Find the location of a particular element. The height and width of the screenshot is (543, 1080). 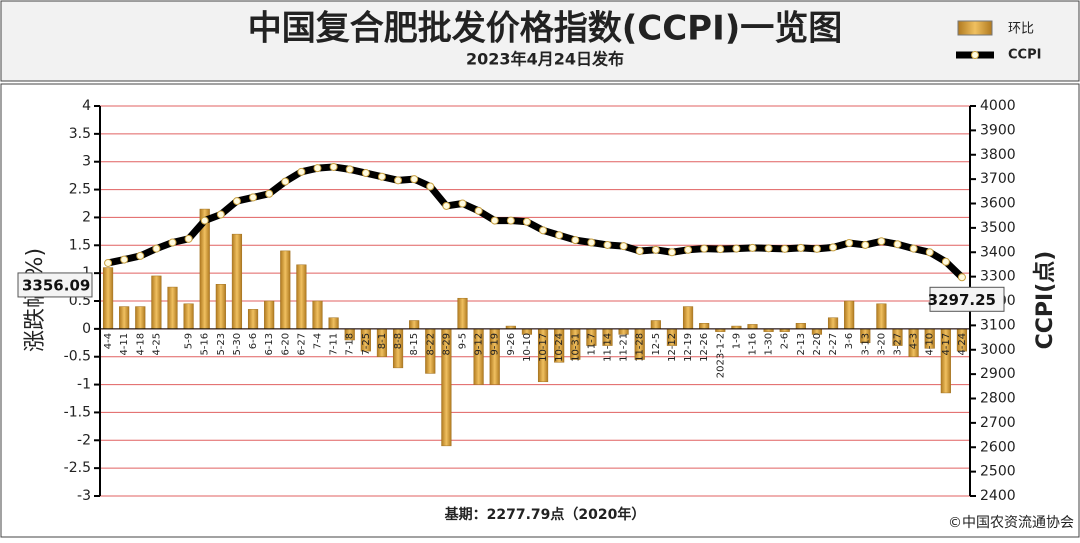

x-tick-label: 4-25 is located at coordinates (156, 344).